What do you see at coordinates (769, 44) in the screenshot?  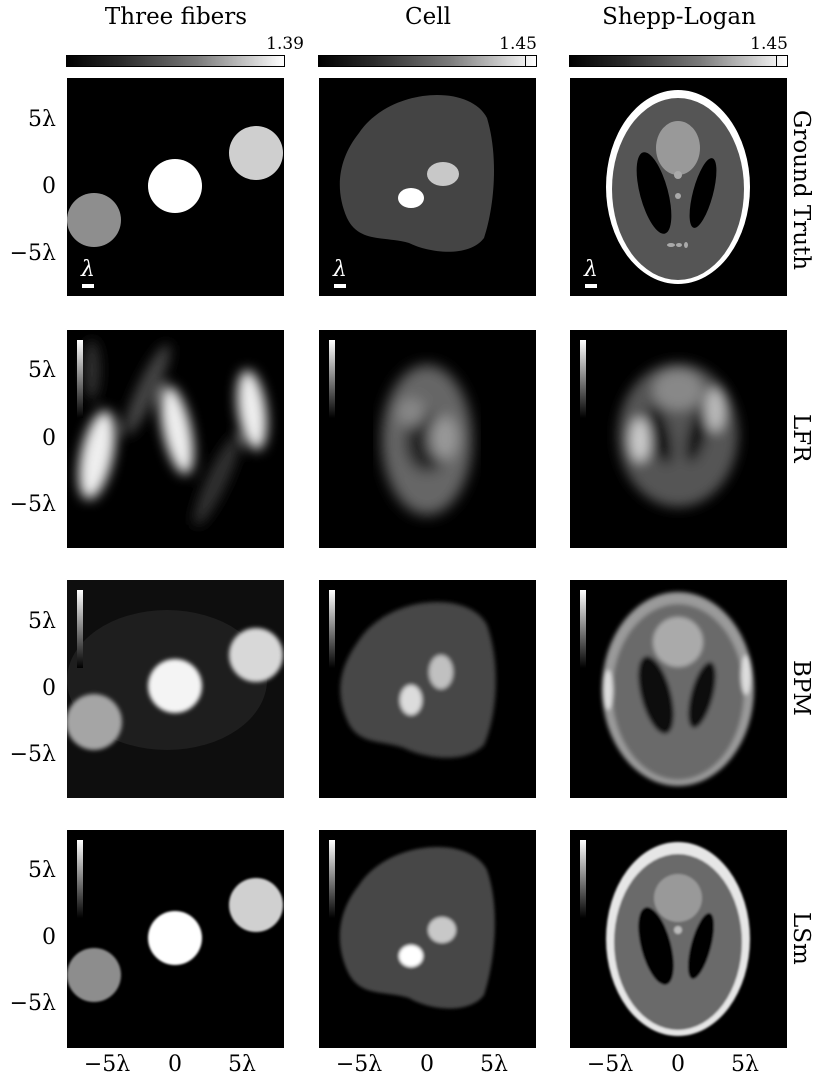 I see `colorbar-max-shepp-logan: 1.45` at bounding box center [769, 44].